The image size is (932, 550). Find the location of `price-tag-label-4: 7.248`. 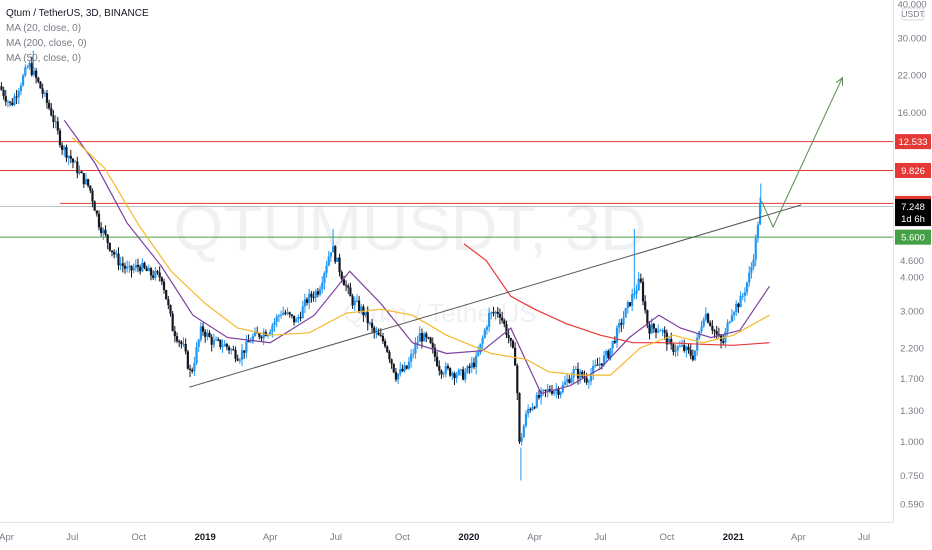

price-tag-label-4: 7.248 is located at coordinates (913, 207).